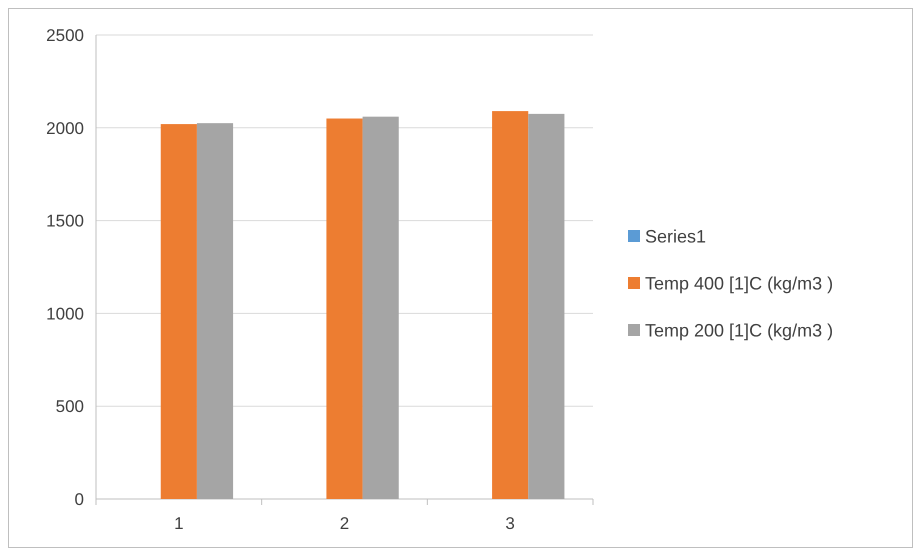 The height and width of the screenshot is (555, 919). Describe the element at coordinates (65, 35) in the screenshot. I see `y-tick-label: 2500` at that location.